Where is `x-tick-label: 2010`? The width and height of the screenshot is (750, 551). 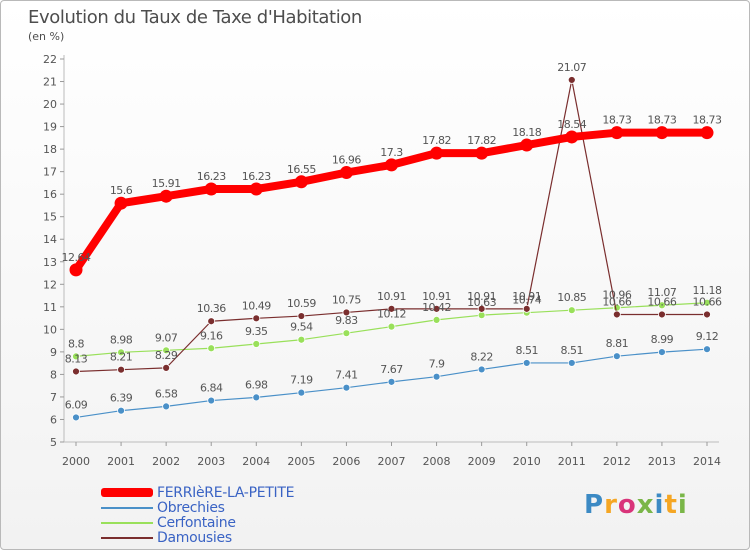
x-tick-label: 2010 is located at coordinates (527, 461).